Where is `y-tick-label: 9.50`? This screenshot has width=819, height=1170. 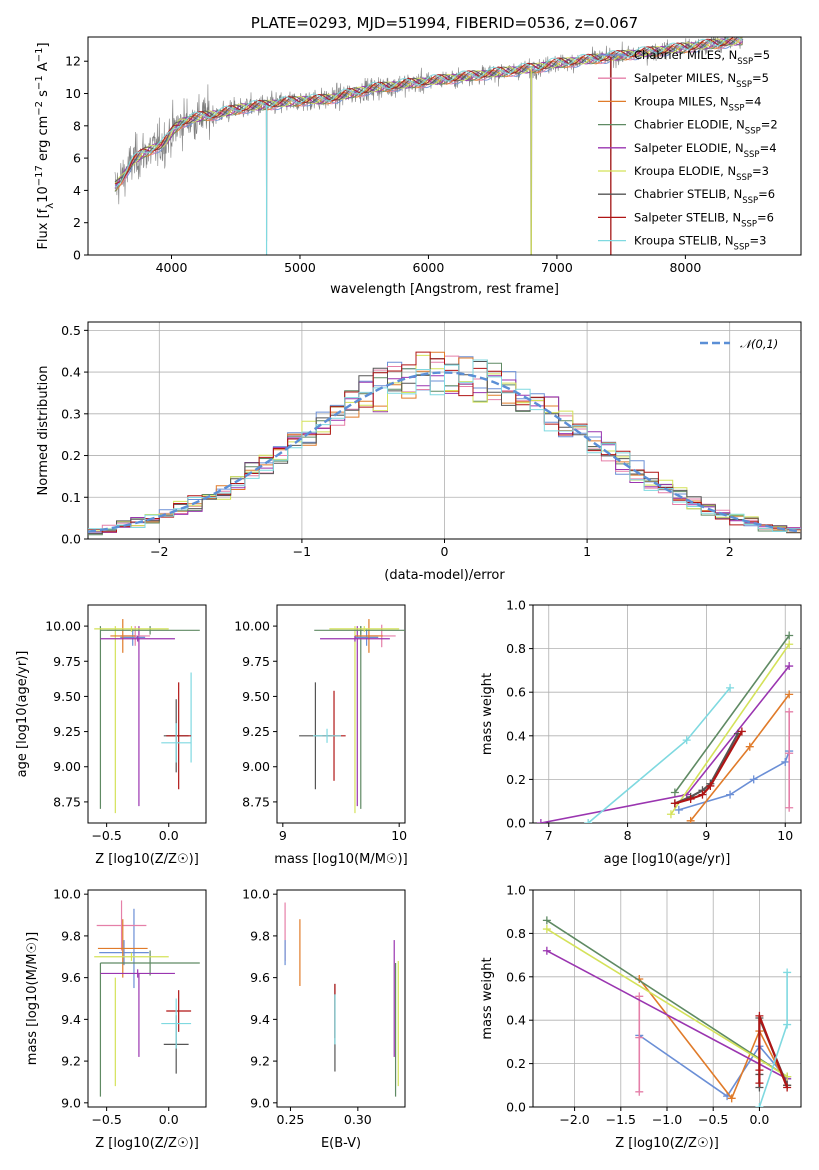
y-tick-label: 9.50 is located at coordinates (67, 696).